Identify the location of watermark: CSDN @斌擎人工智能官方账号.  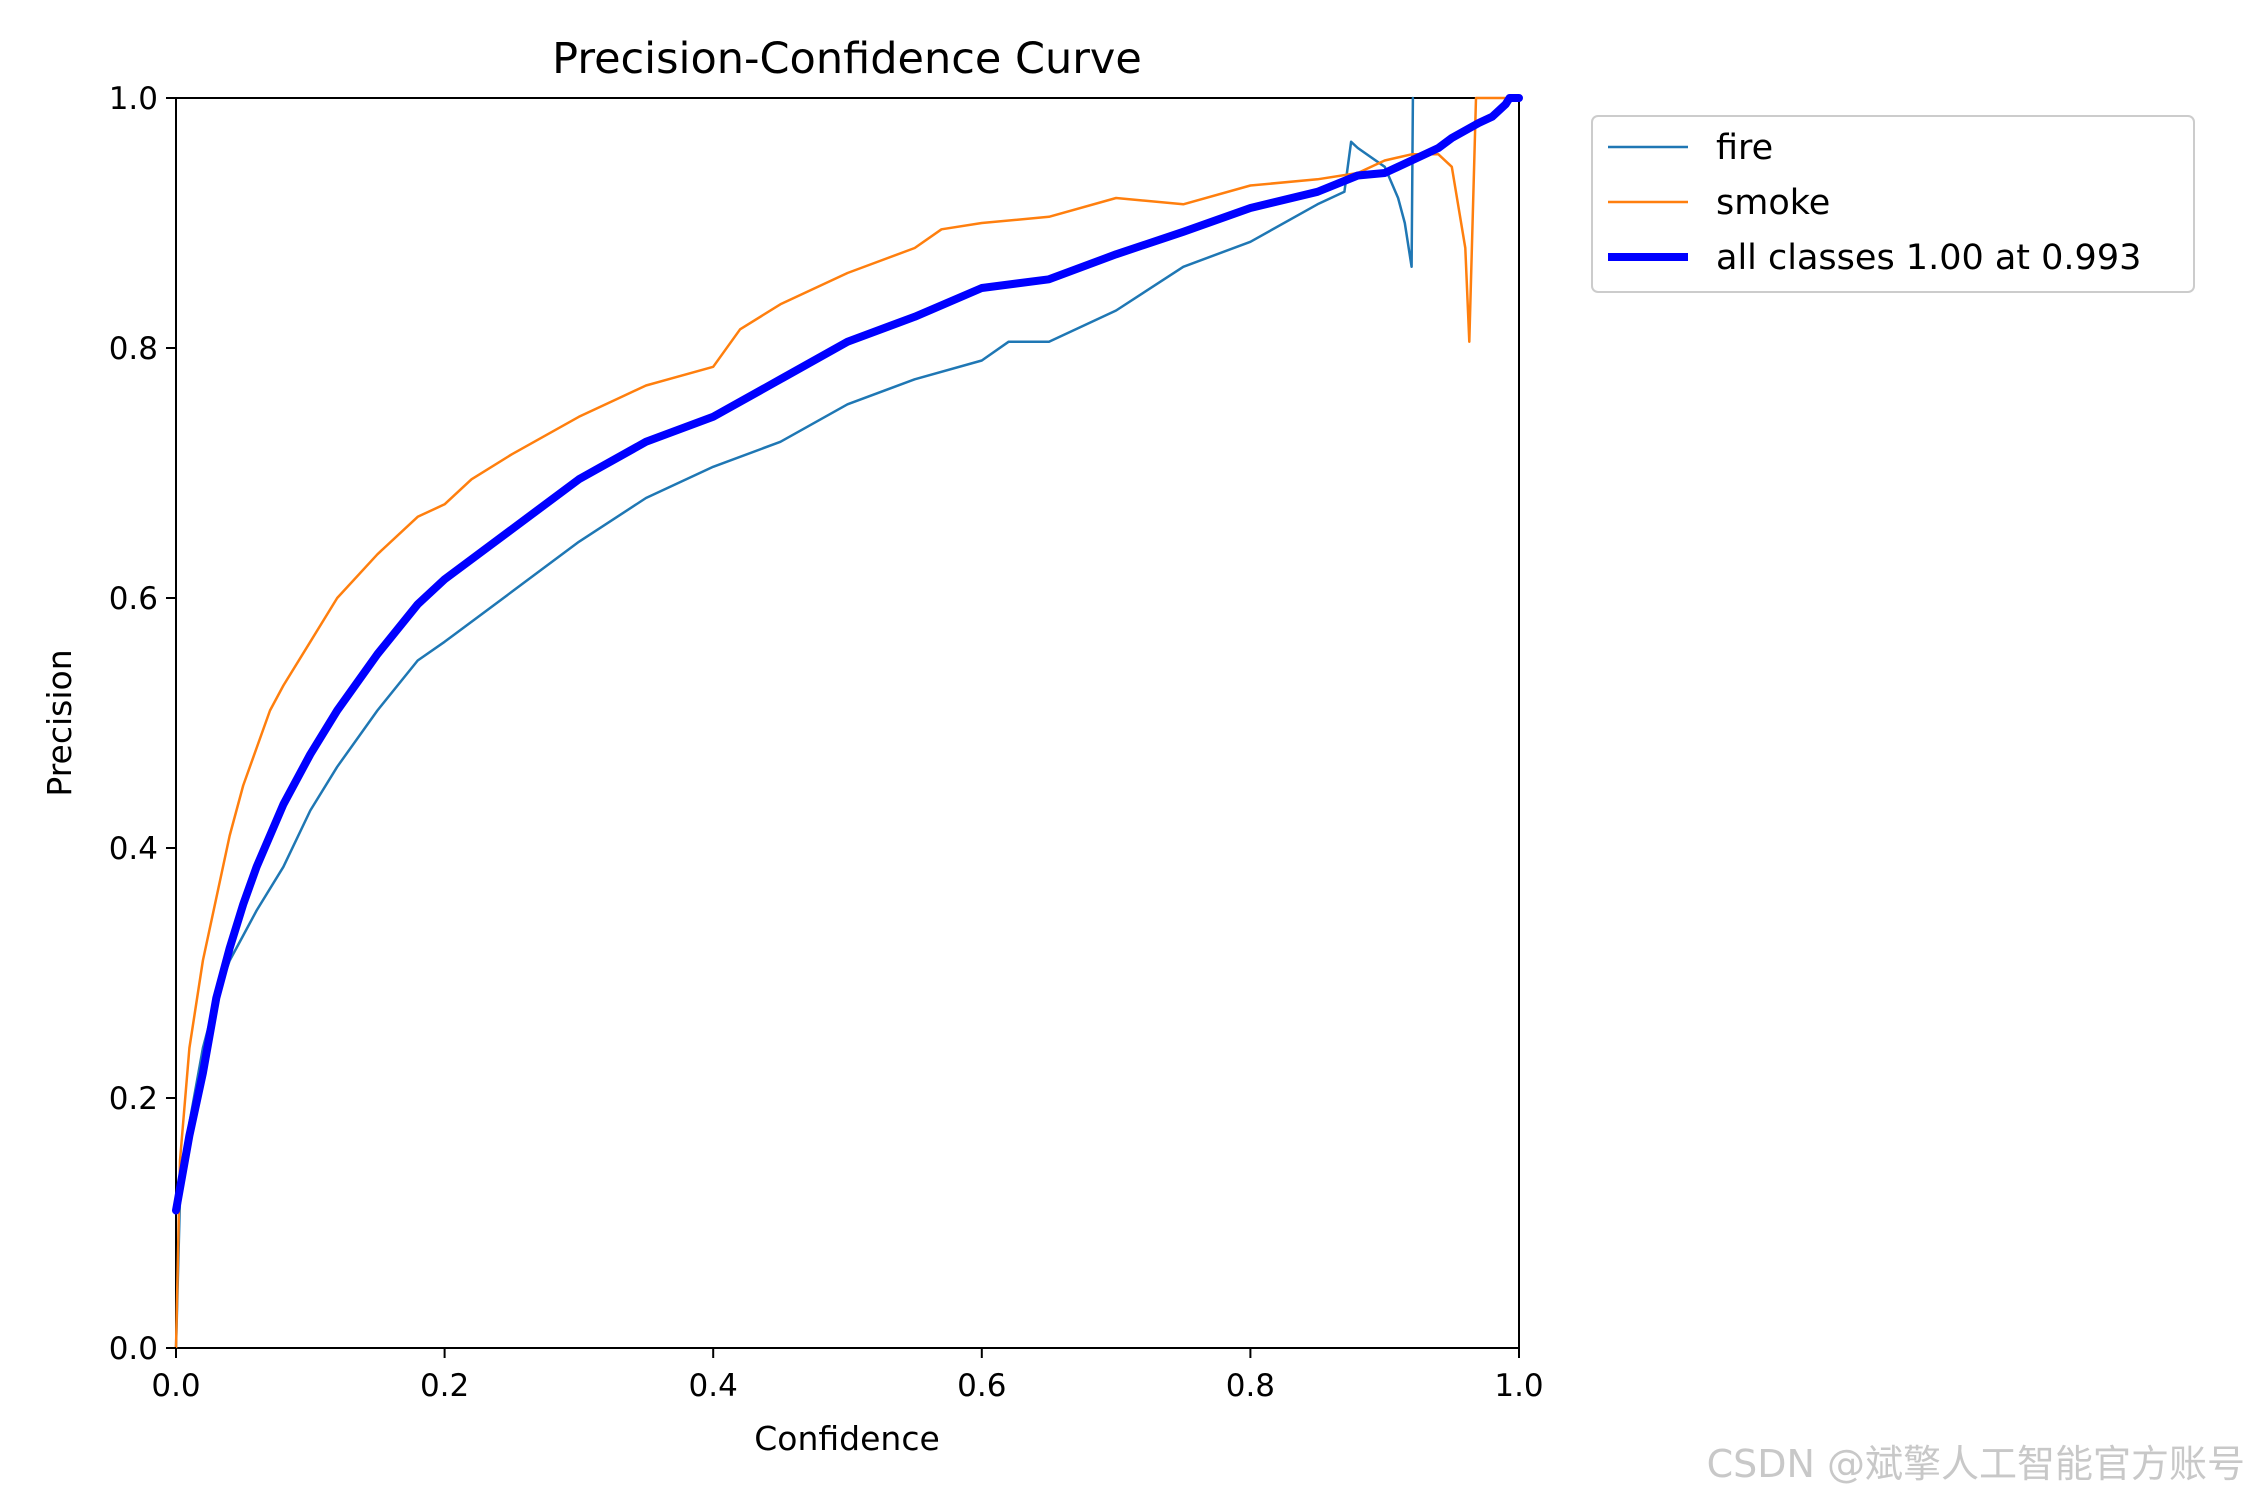
(1976, 1464).